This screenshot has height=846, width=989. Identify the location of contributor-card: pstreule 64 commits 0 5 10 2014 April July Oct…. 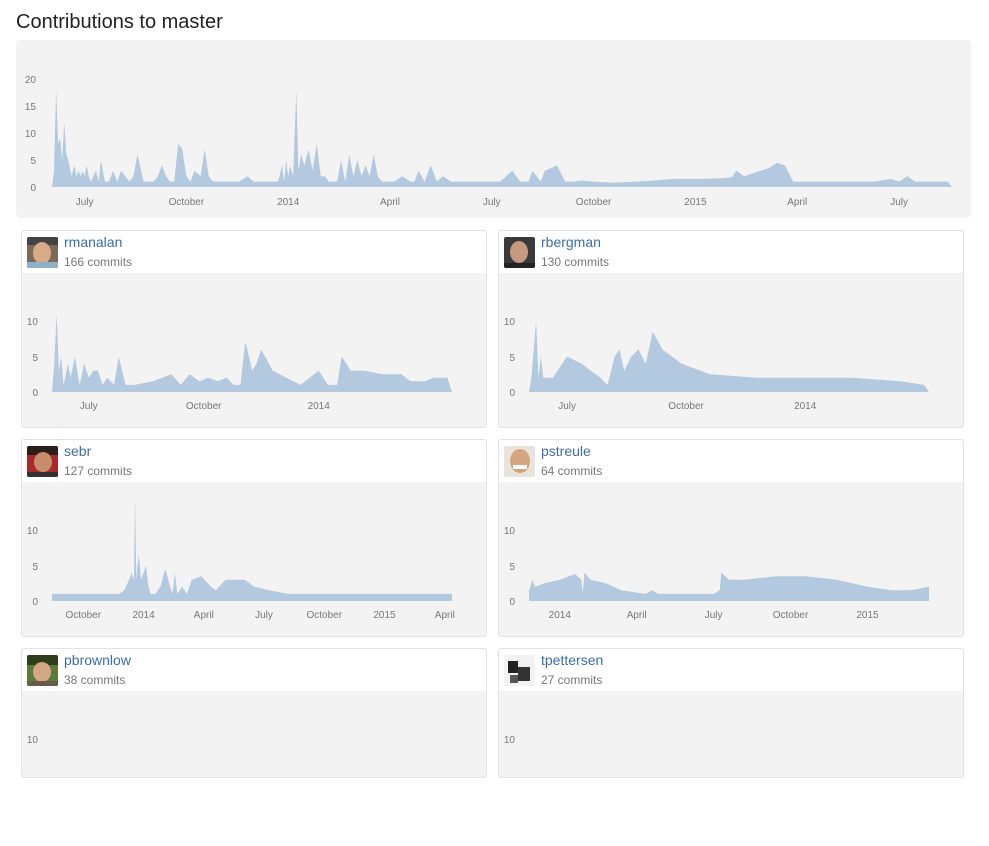
(731, 538).